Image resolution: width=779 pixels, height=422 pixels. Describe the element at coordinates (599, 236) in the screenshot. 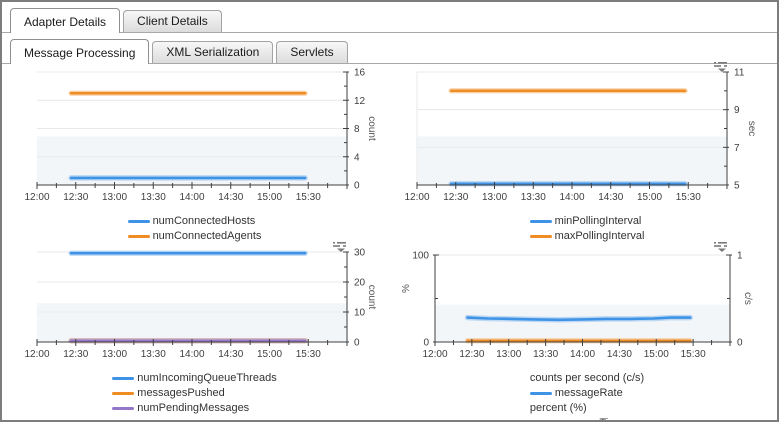

I see `legend-label: maxPollingInterval` at that location.